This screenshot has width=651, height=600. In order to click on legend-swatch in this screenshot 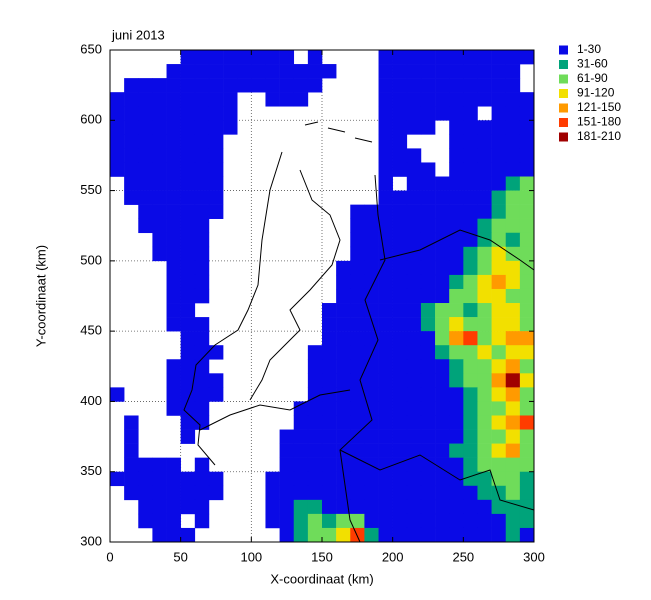, I will do `click(563, 137)`.